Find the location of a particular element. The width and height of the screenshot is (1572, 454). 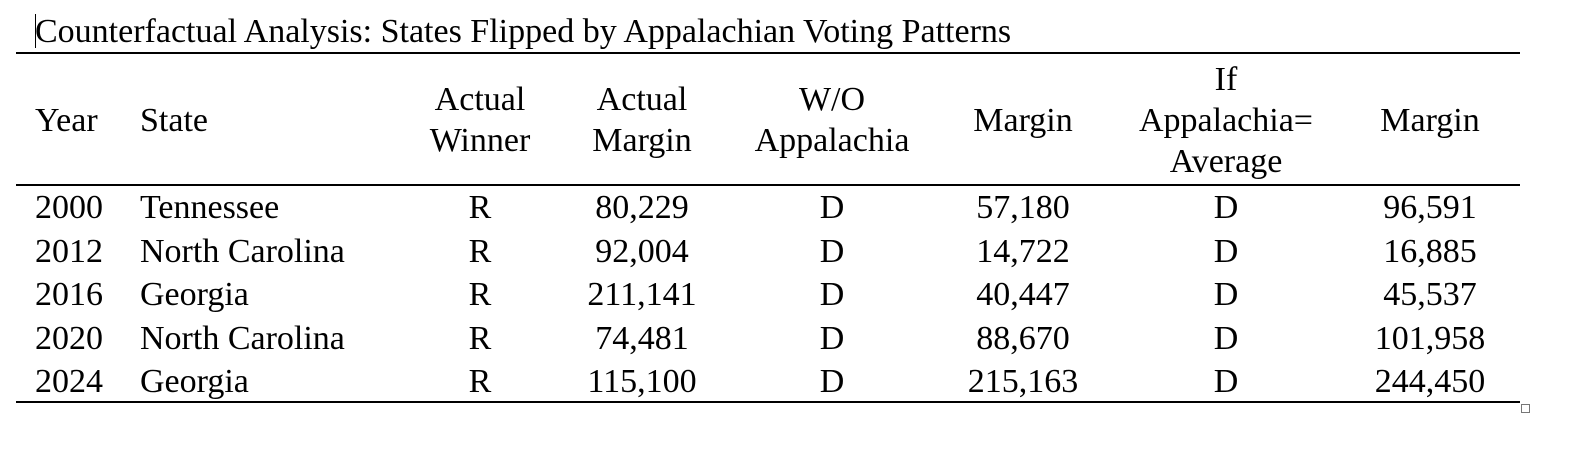

resize-handle is located at coordinates (1525, 408).